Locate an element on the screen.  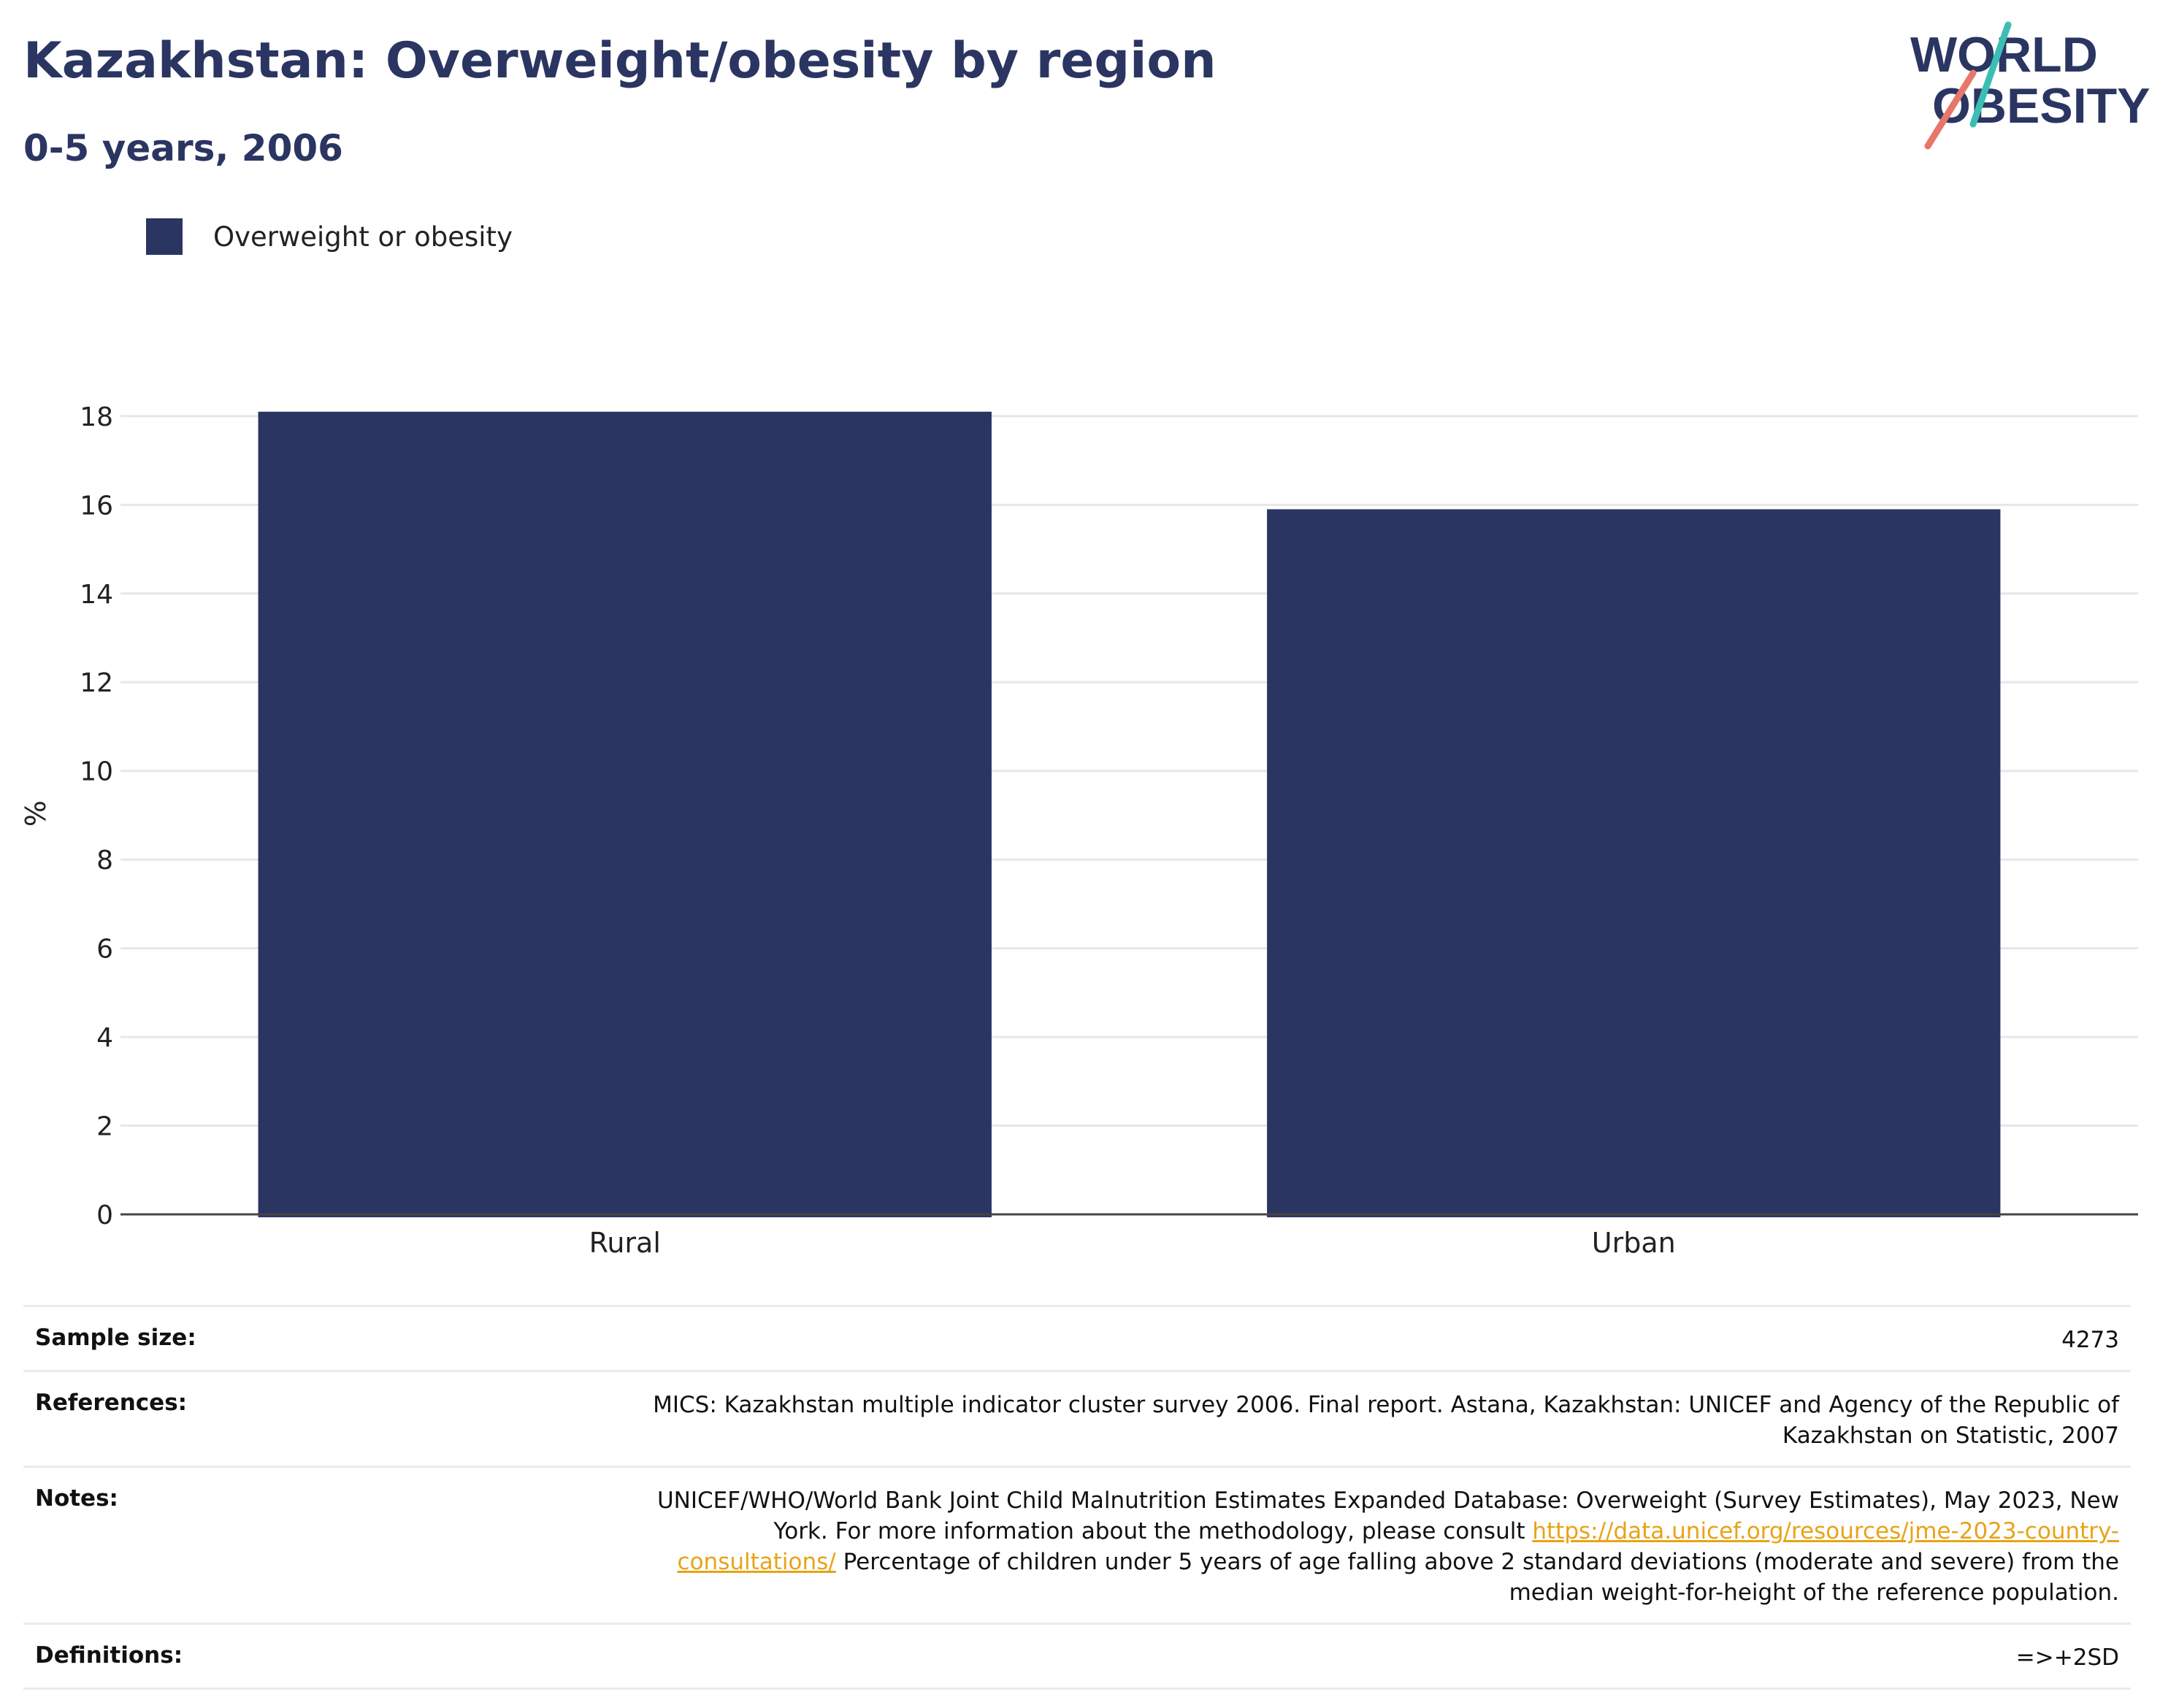
y-tick-label: 16 is located at coordinates (97, 506).